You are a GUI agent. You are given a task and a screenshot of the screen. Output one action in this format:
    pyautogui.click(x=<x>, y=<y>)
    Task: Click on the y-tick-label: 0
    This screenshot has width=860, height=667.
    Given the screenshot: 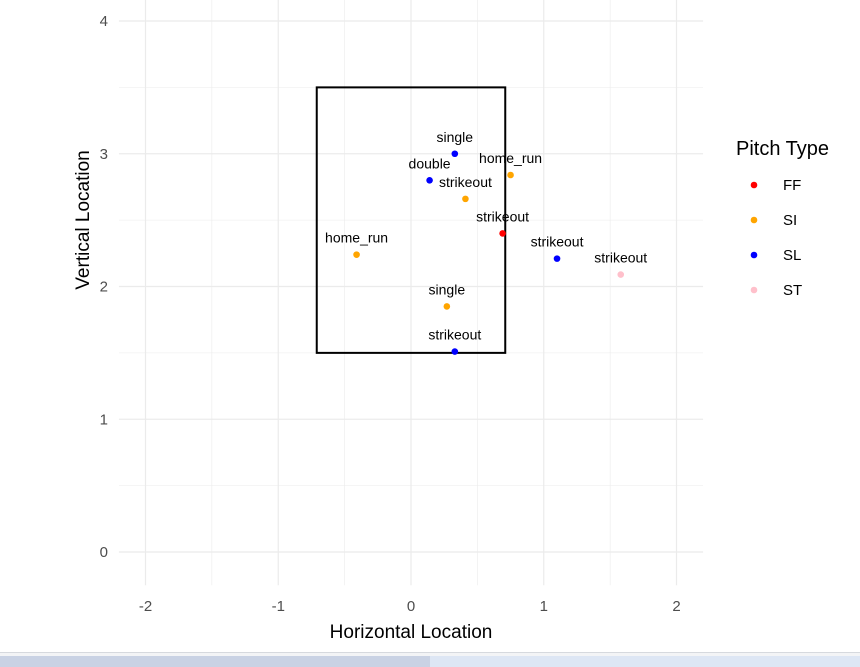 What is the action you would take?
    pyautogui.click(x=104, y=552)
    